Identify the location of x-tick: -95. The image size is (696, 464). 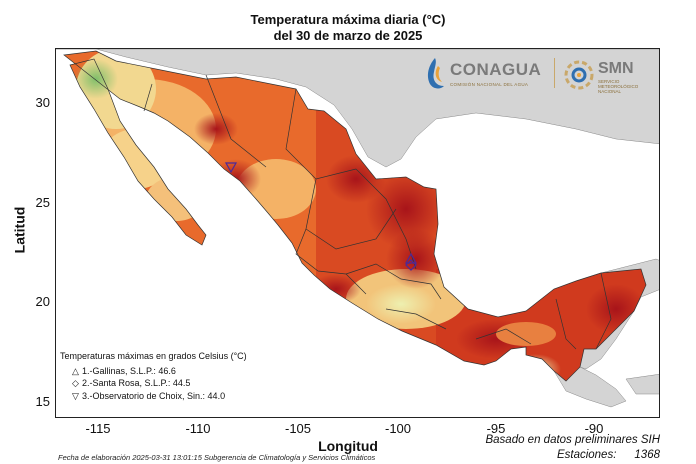
(496, 428).